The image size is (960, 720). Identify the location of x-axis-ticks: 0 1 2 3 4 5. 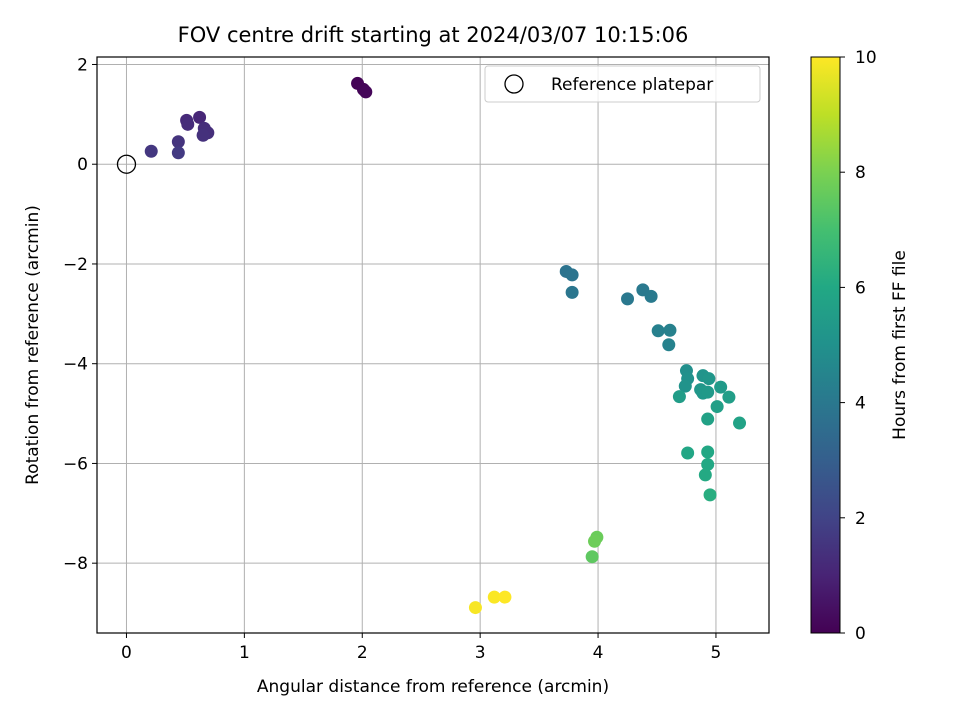
(421, 648).